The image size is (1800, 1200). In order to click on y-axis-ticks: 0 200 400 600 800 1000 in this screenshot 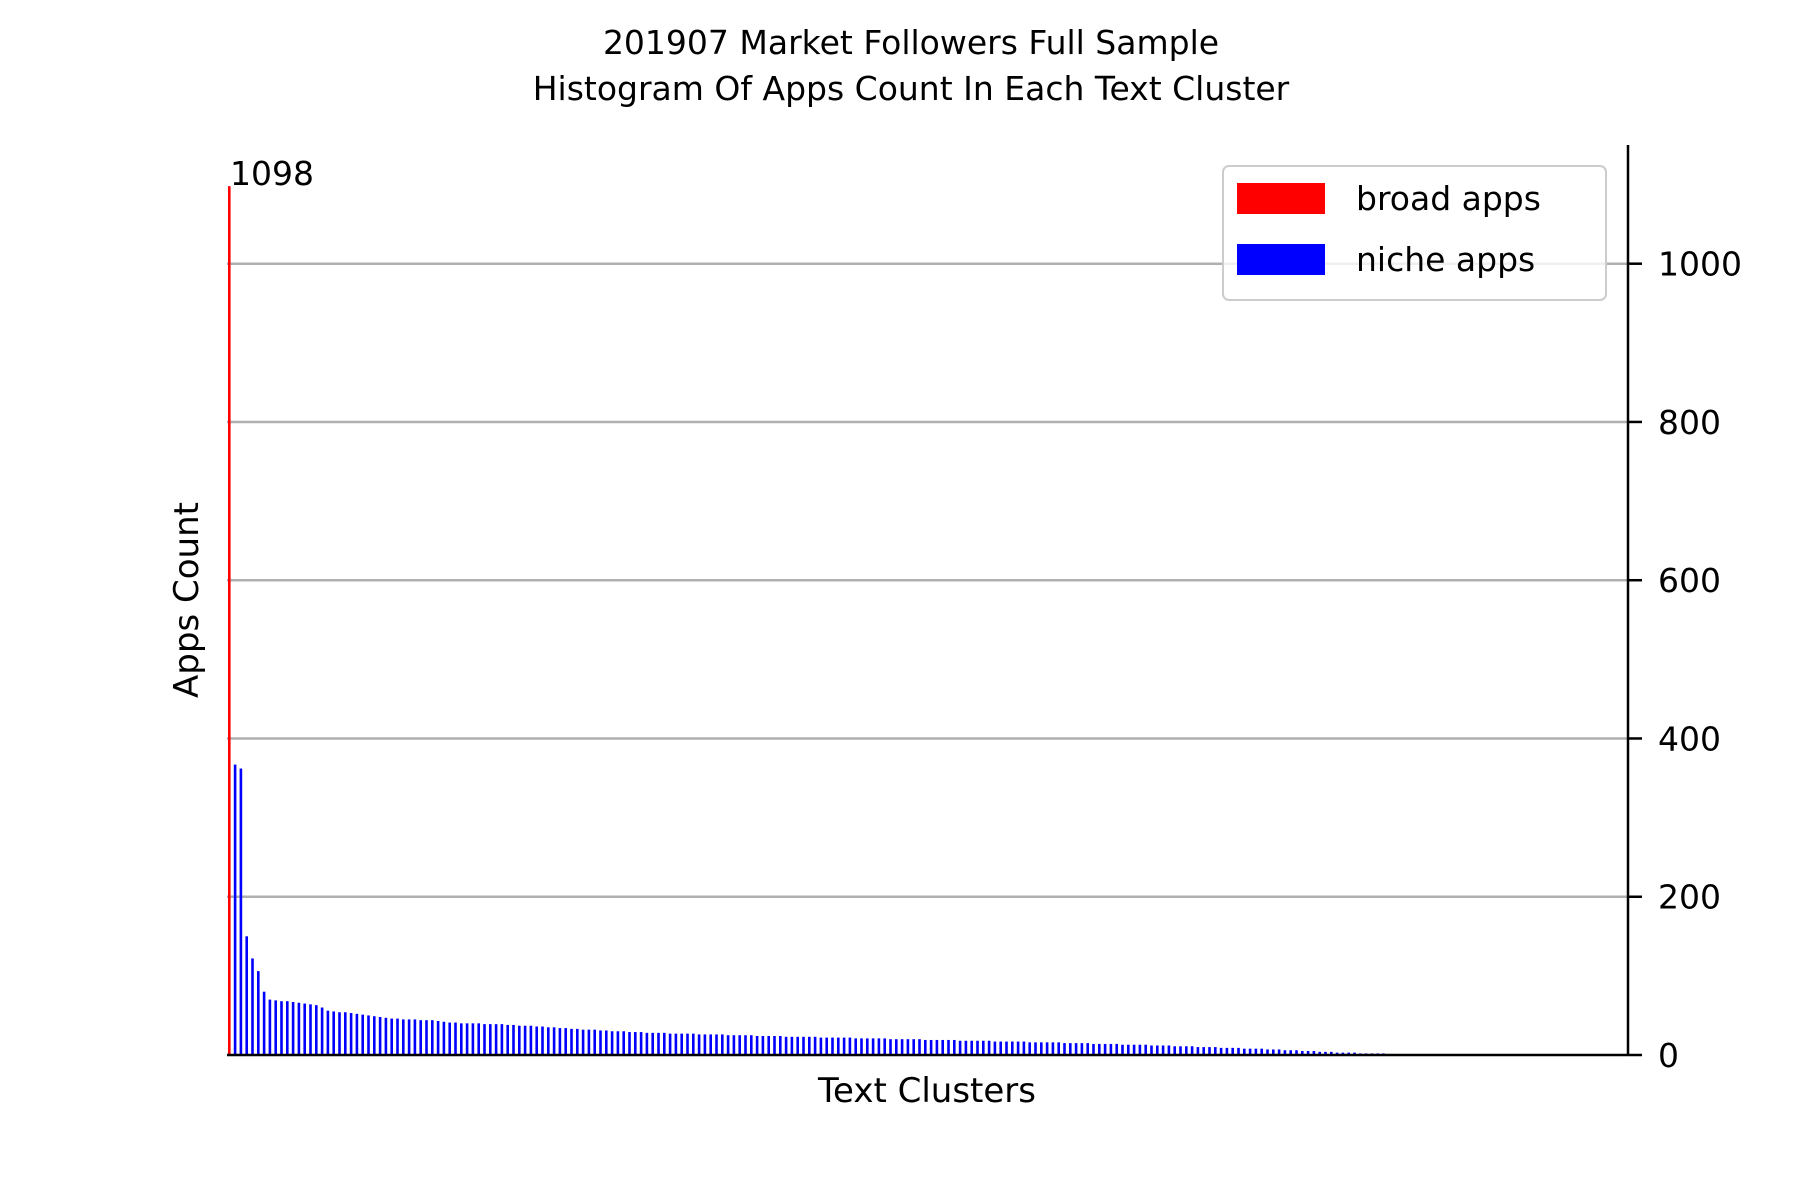, I will do `click(1685, 660)`.